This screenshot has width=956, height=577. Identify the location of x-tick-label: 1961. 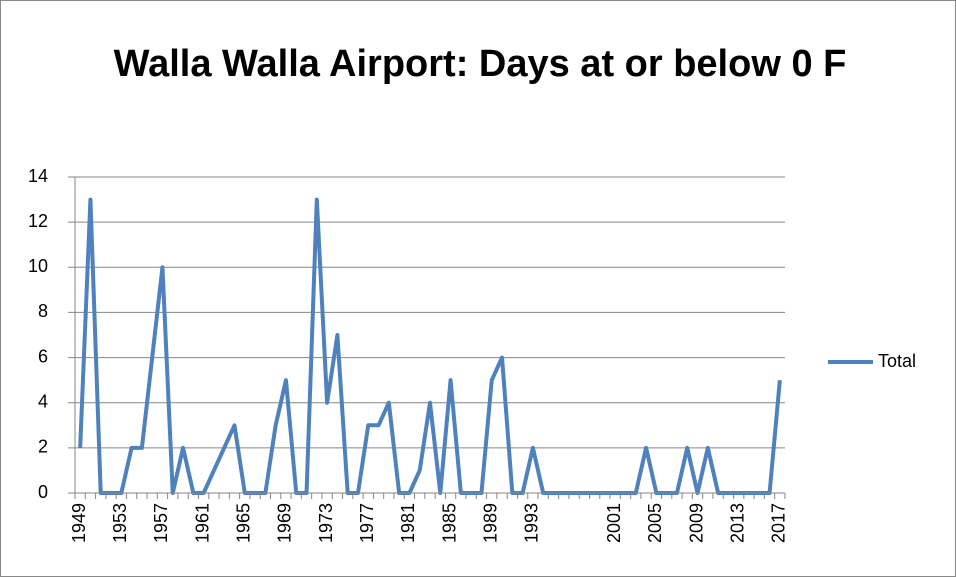
(202, 523).